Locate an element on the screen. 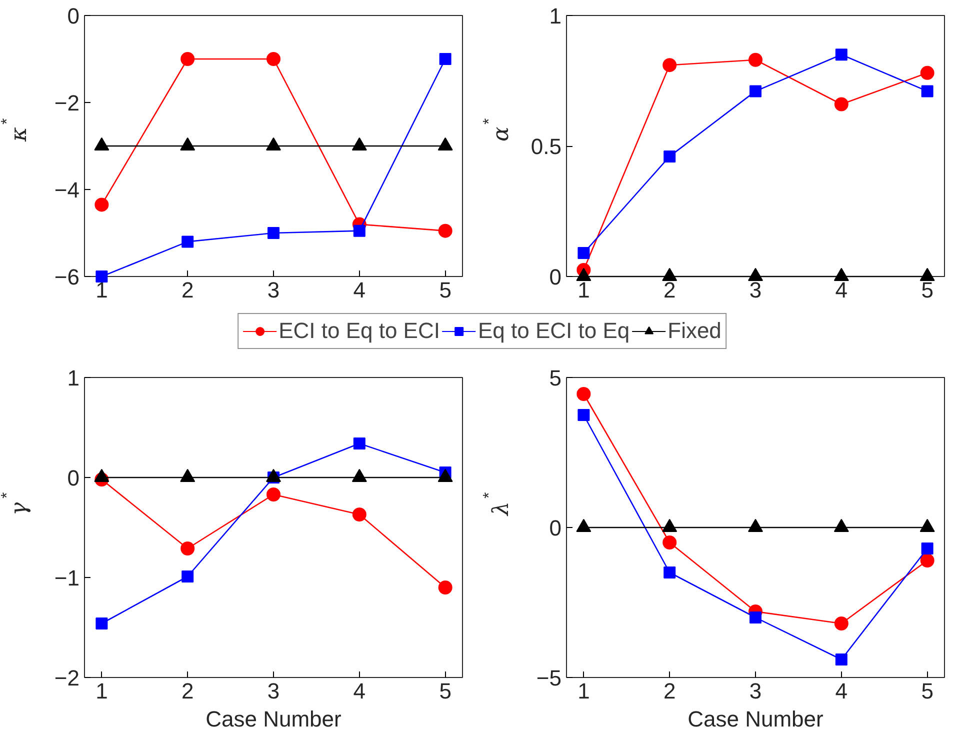 The width and height of the screenshot is (964, 742). y-tick-label: −6 is located at coordinates (67, 277).